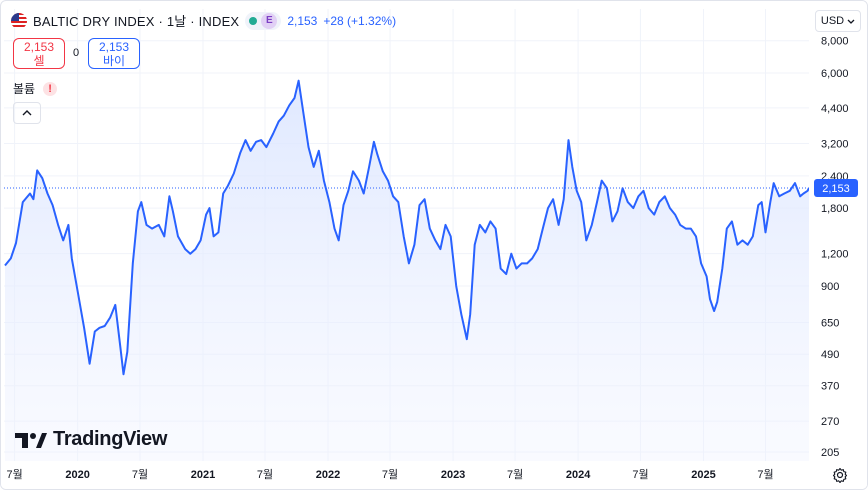 Image resolution: width=868 pixels, height=490 pixels. Describe the element at coordinates (830, 323) in the screenshot. I see `y-tick-label: 650` at that location.